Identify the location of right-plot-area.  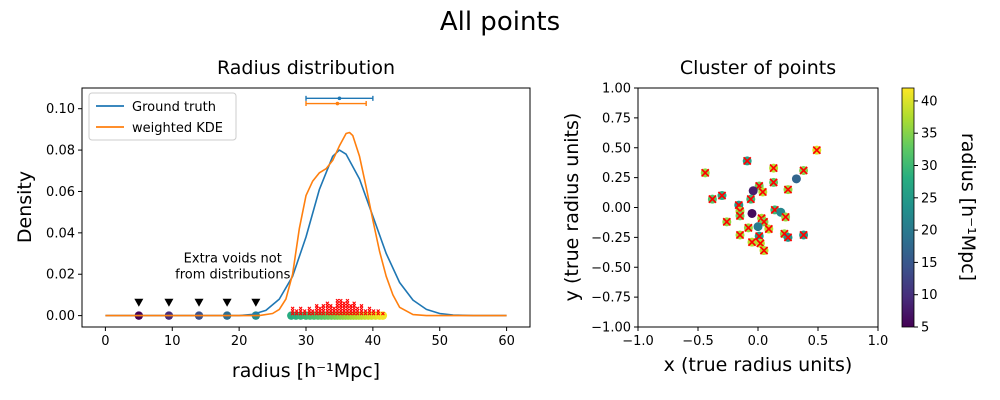
(761, 200).